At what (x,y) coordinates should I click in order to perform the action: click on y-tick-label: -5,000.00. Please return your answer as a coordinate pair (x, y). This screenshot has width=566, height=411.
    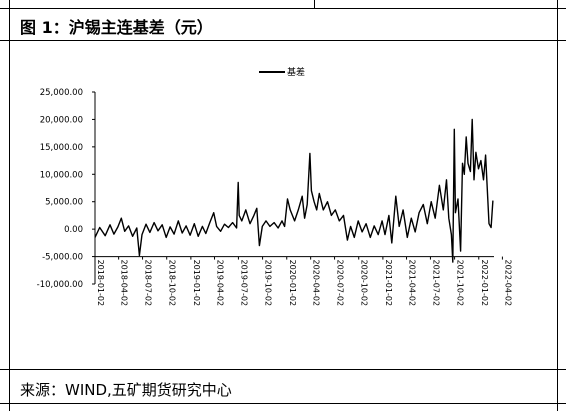
    Looking at the image, I should click on (62, 258).